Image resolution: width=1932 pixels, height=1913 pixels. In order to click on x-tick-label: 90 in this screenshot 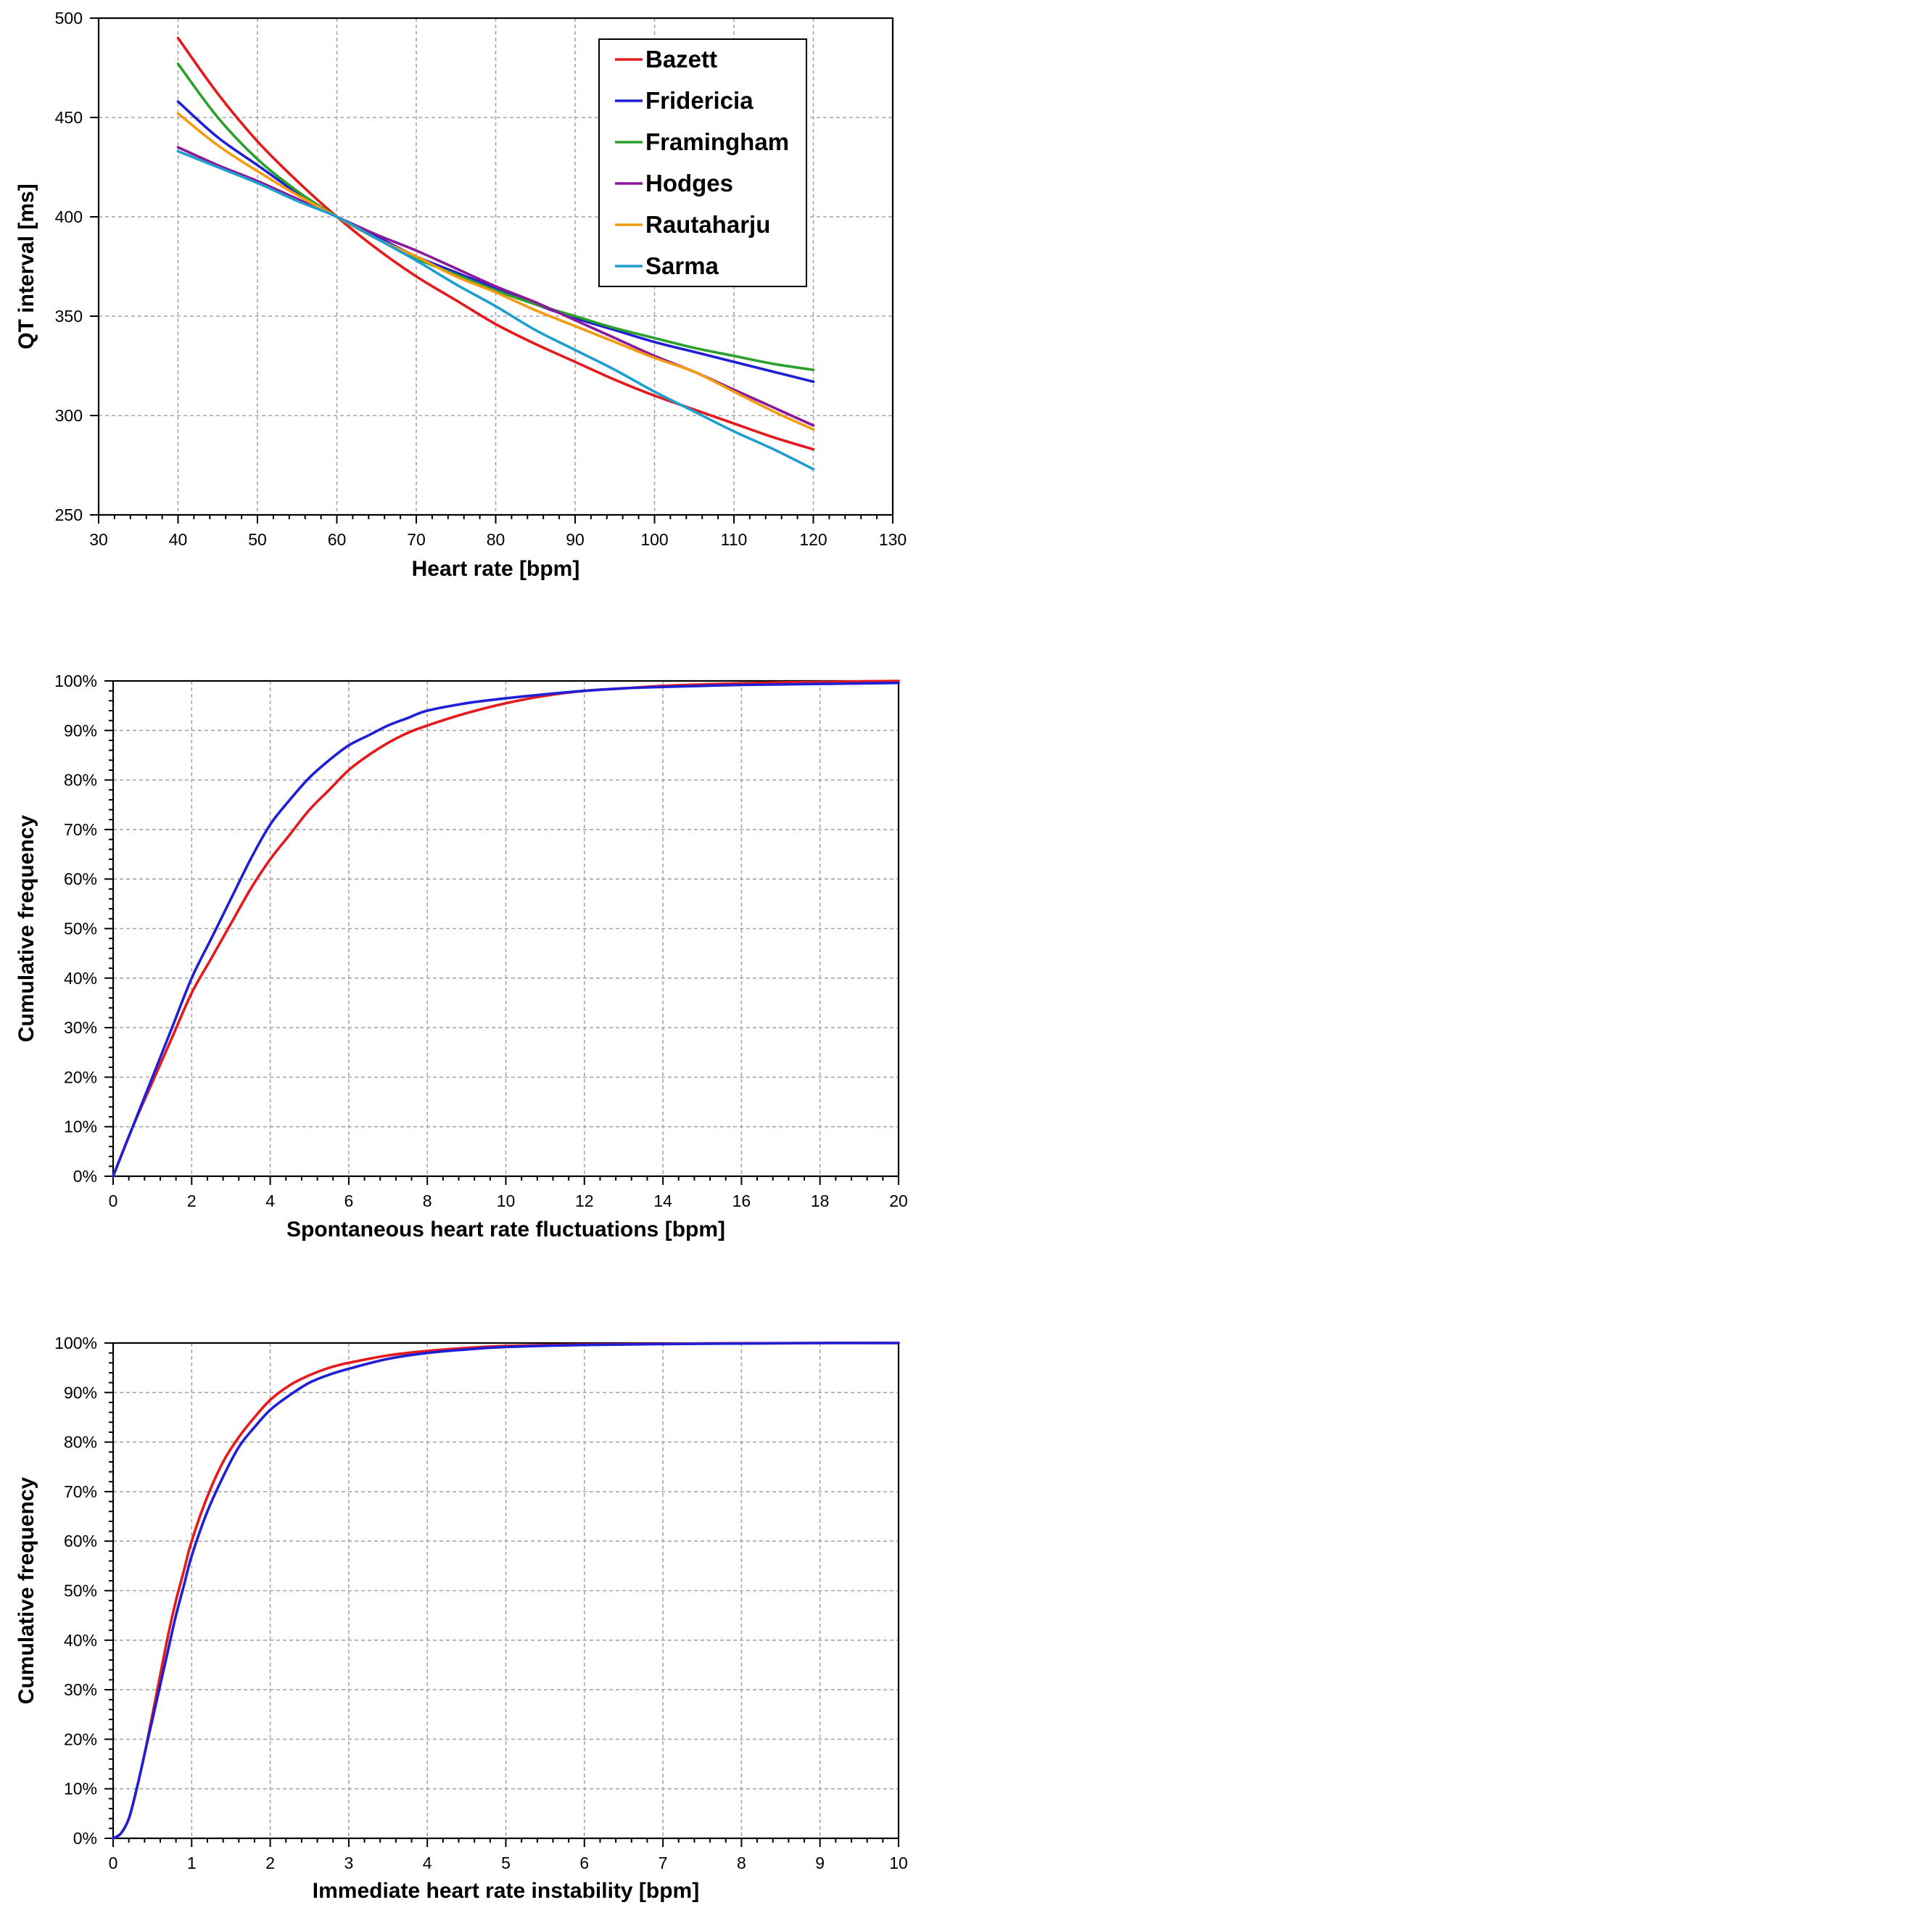, I will do `click(575, 539)`.